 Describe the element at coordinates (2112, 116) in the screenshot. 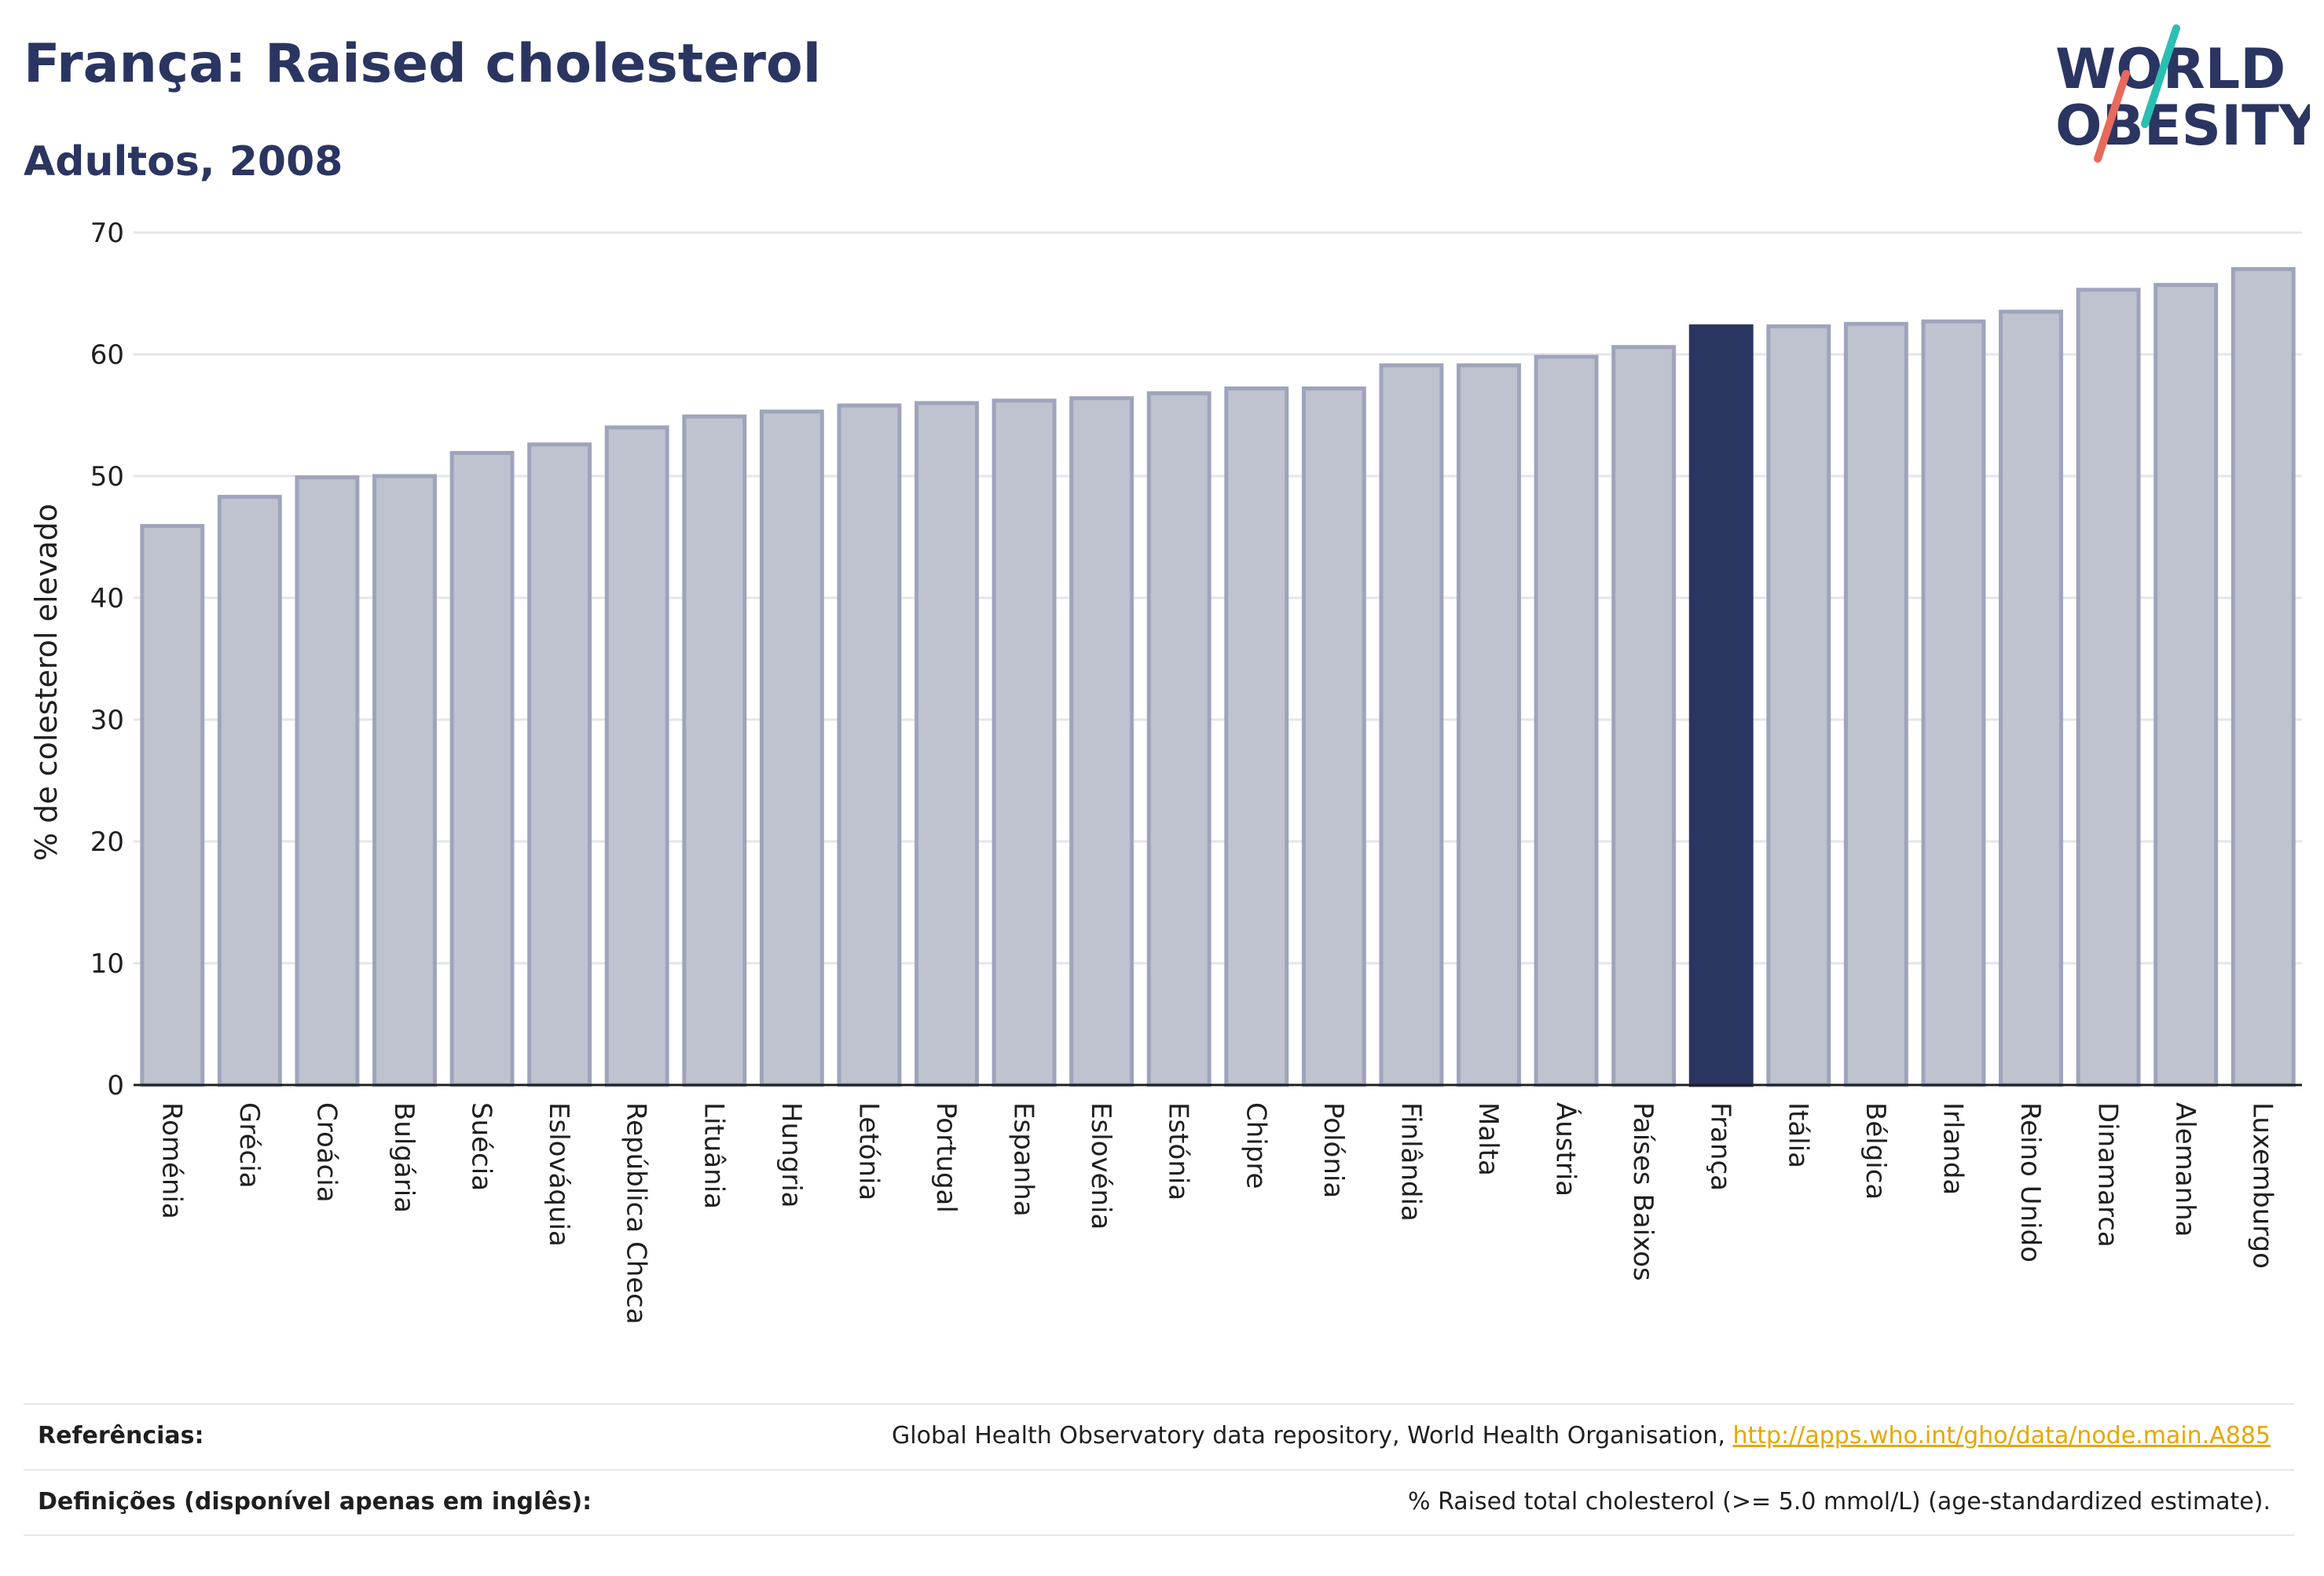

I see `logo-slash-coral` at that location.